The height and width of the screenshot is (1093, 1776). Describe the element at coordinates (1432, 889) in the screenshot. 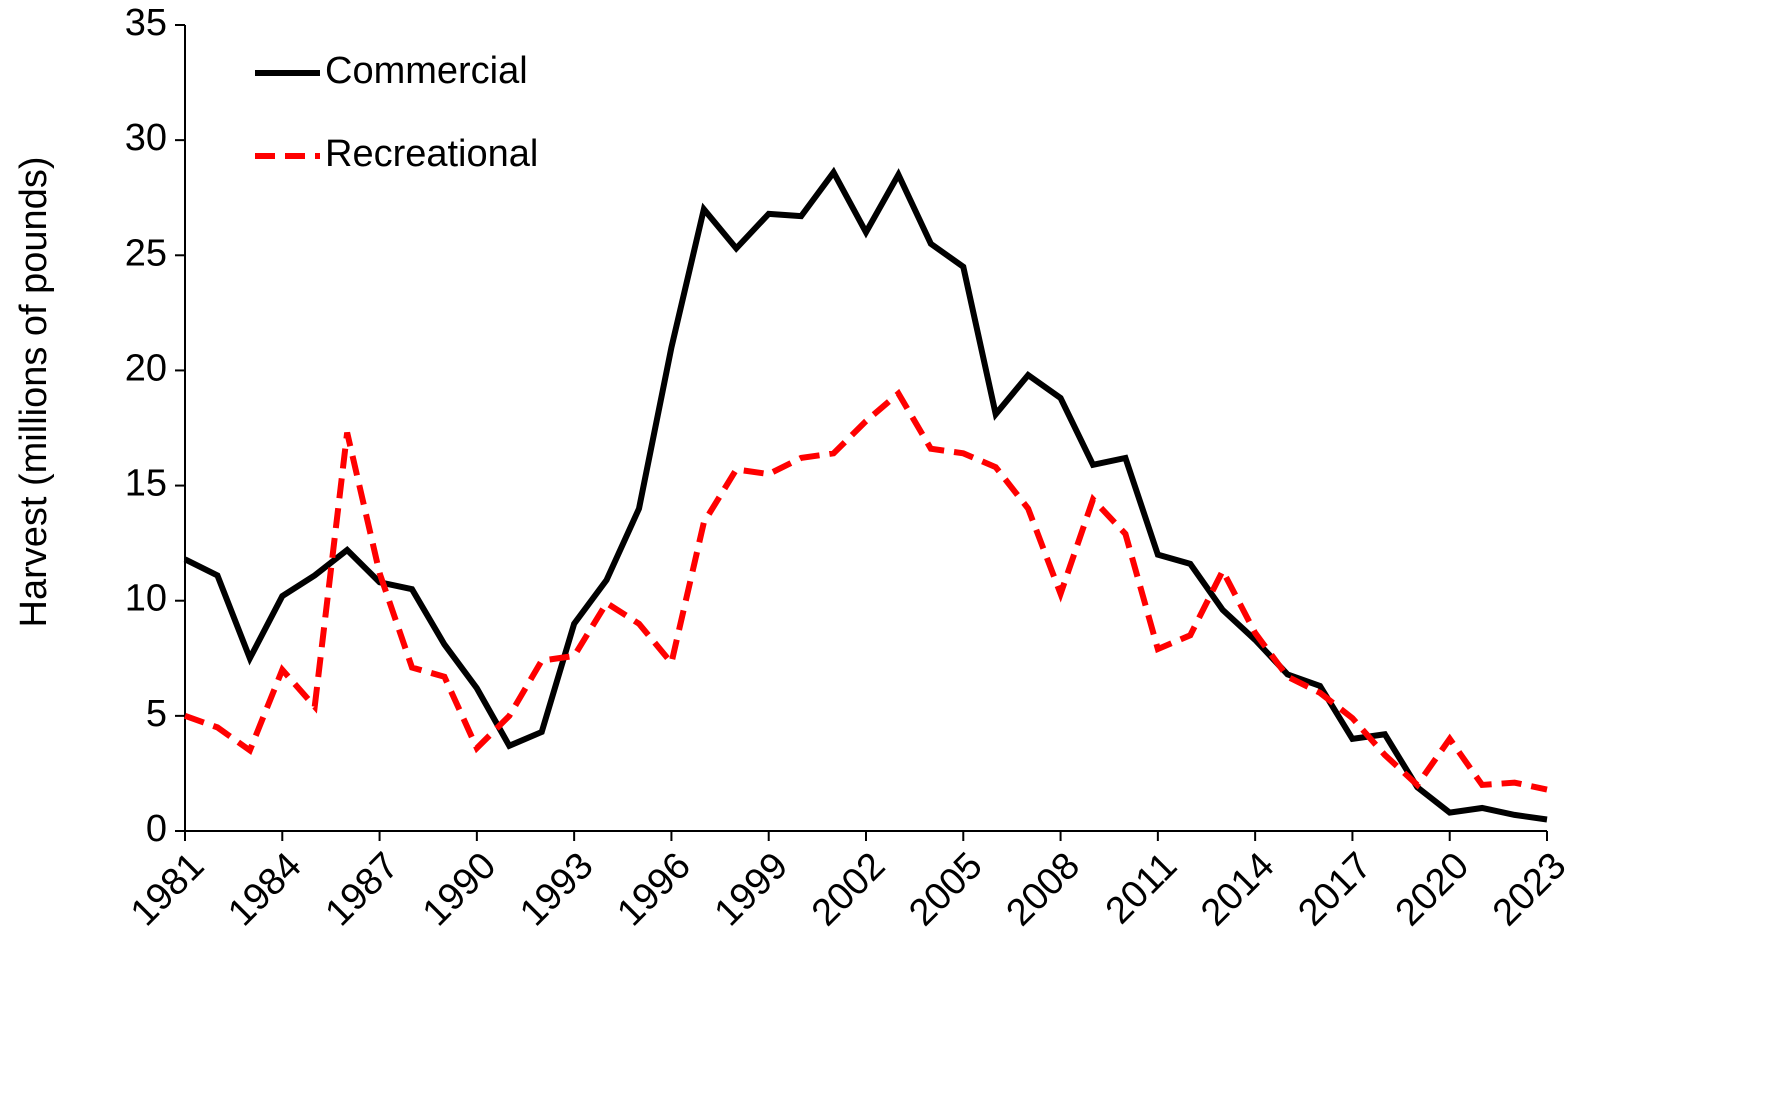

I see `x-tick-label: 2020` at that location.